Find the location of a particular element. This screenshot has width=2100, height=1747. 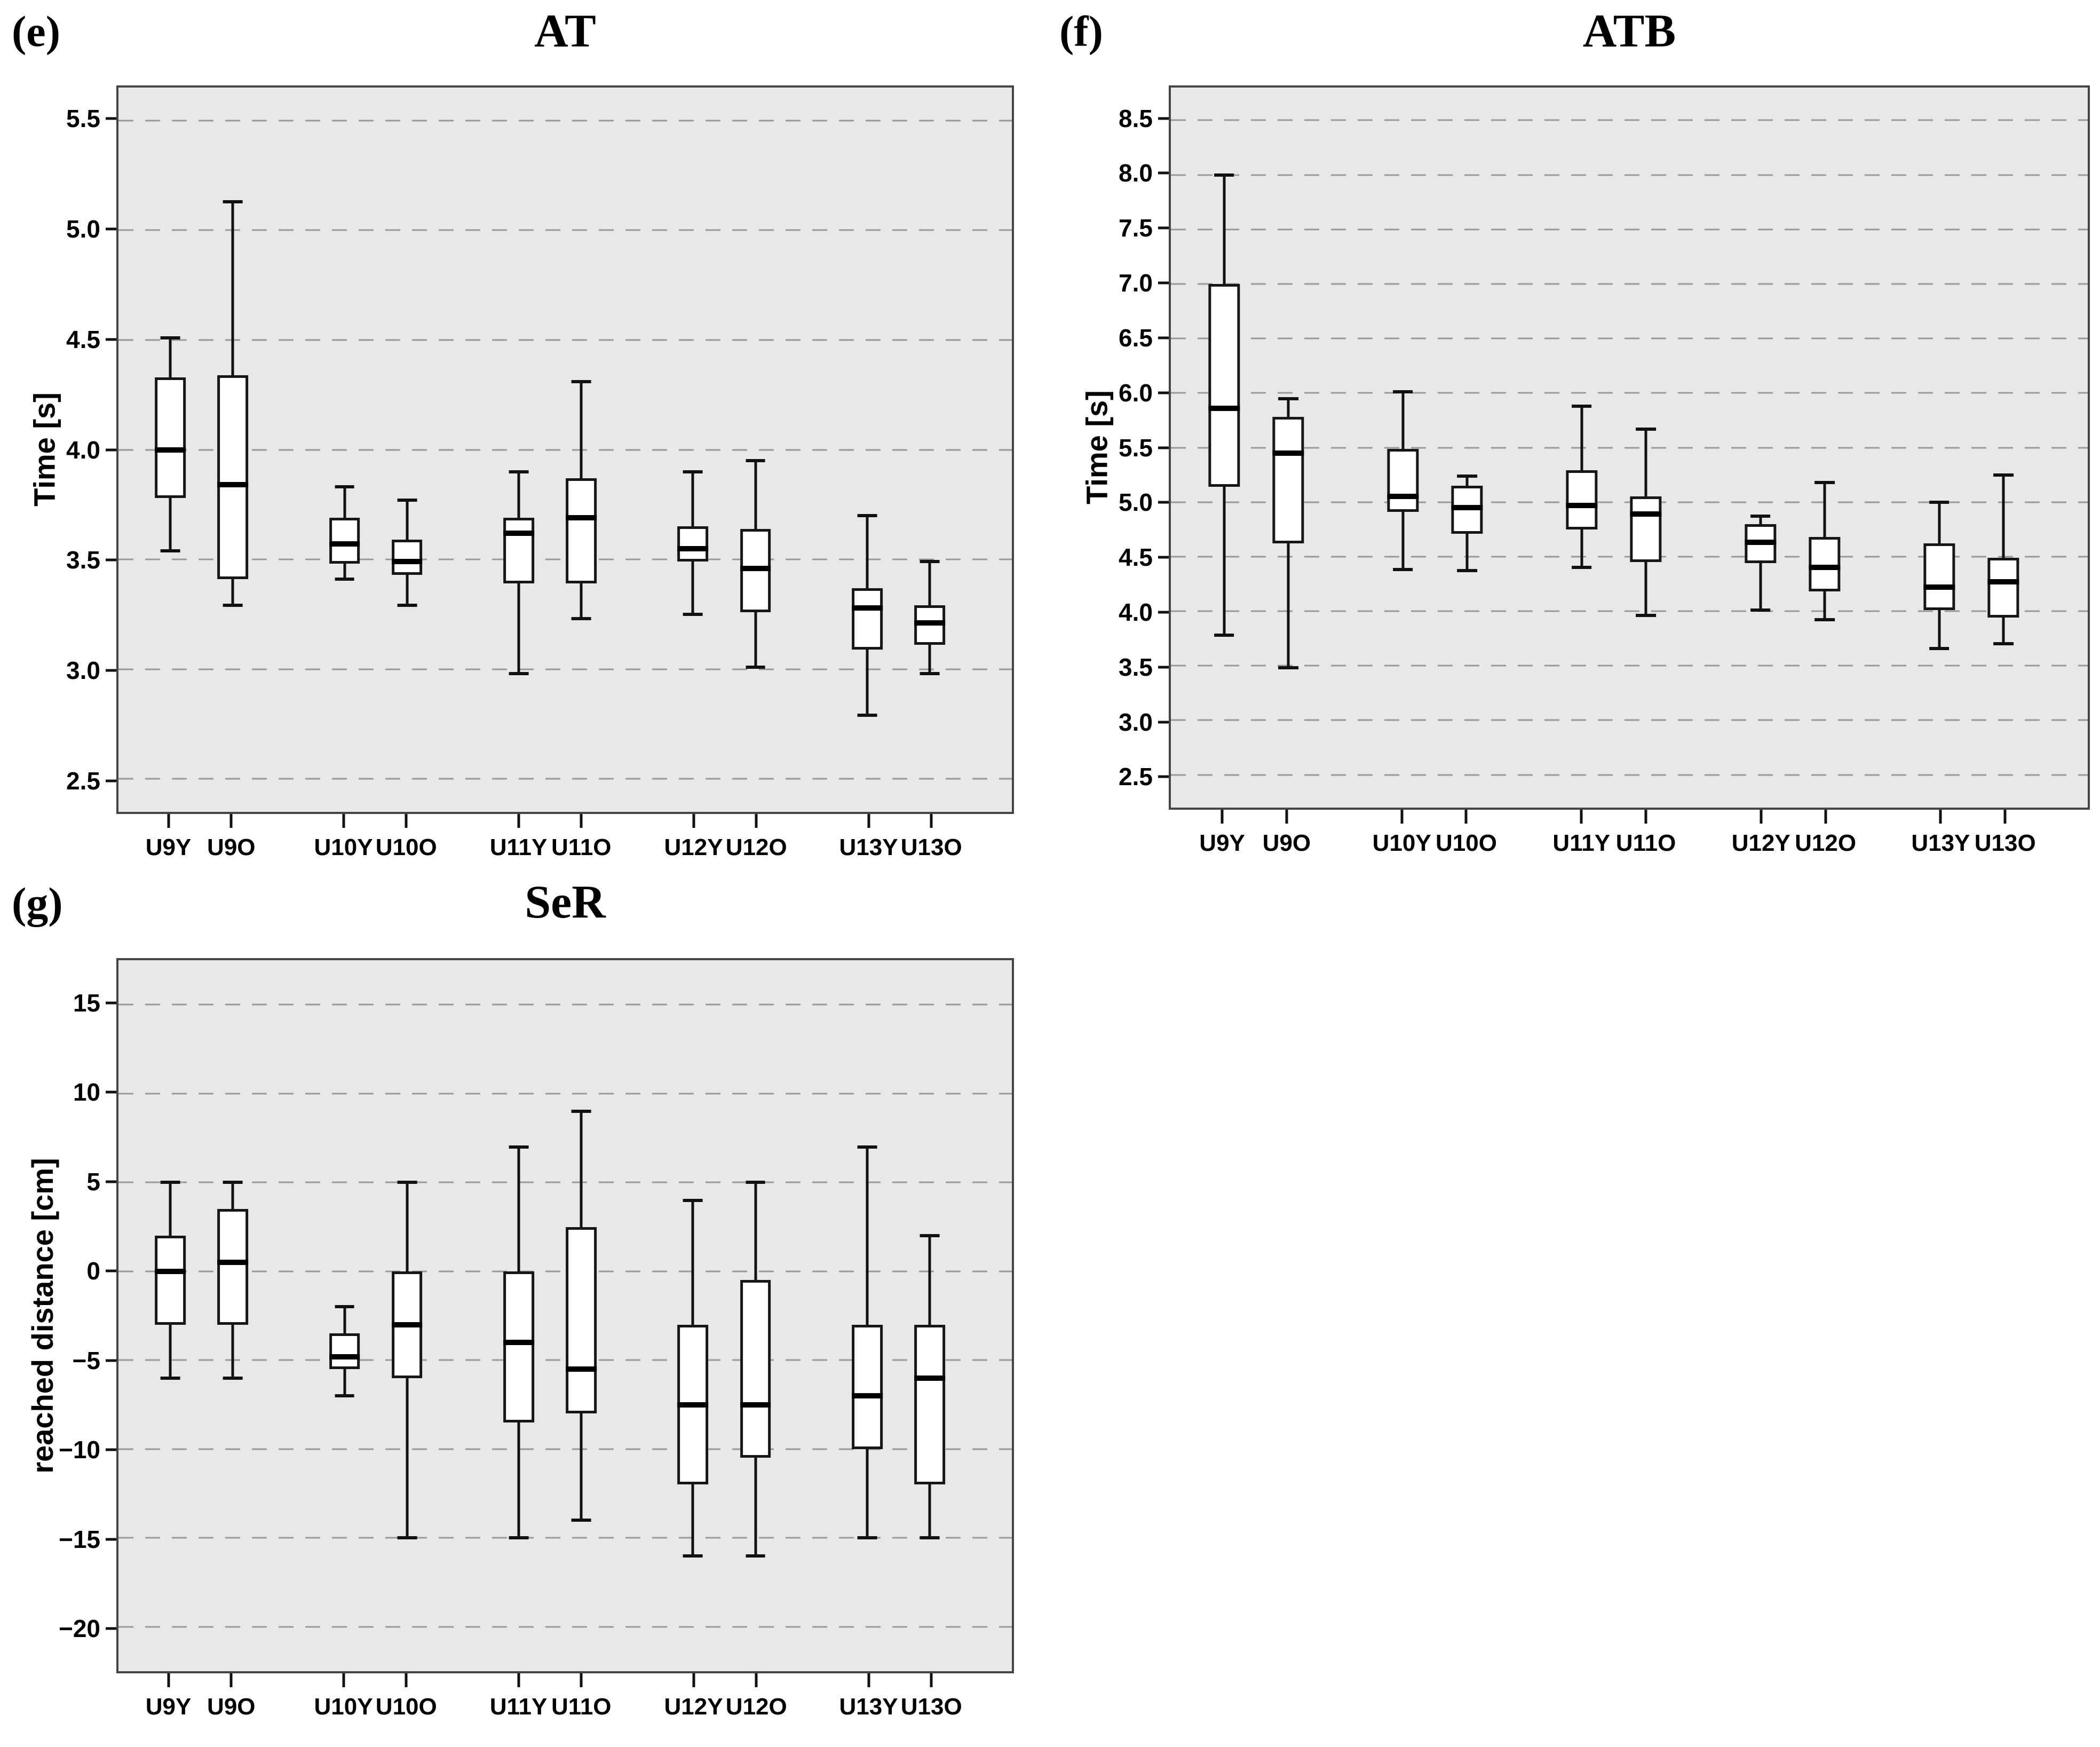

boxplot-U11Y-median is located at coordinates (518, 533).